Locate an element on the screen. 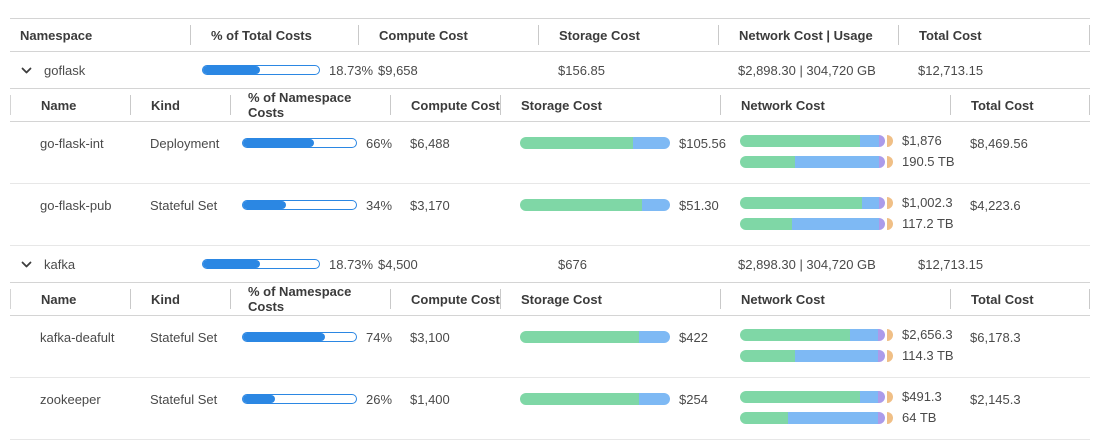 The width and height of the screenshot is (1100, 440). workload-network-cell: $1,876 190.5 TB is located at coordinates (837, 151).